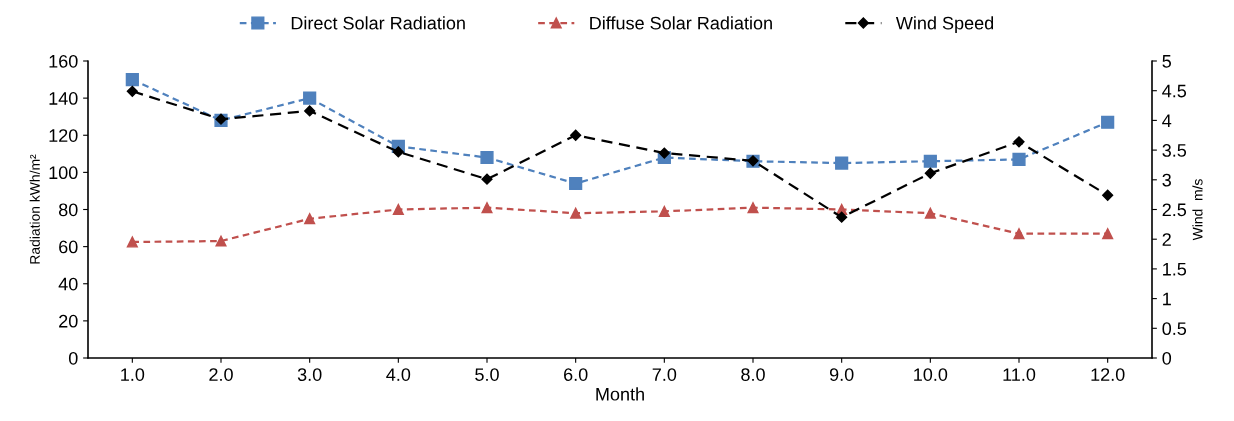  What do you see at coordinates (1108, 374) in the screenshot?
I see `x-tick-label: 12.0` at bounding box center [1108, 374].